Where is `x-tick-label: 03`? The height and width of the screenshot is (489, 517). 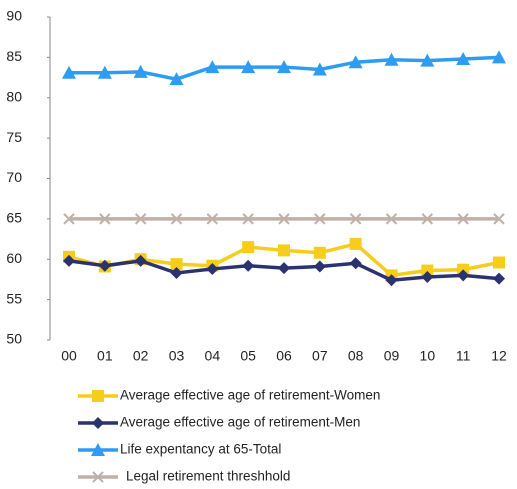 x-tick-label: 03 is located at coordinates (177, 356).